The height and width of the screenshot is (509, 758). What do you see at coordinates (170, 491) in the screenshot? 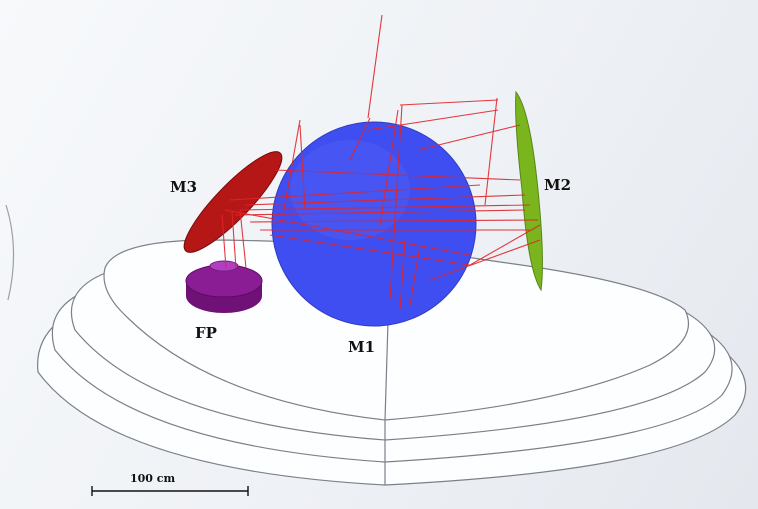
I see `scale-bar` at bounding box center [170, 491].